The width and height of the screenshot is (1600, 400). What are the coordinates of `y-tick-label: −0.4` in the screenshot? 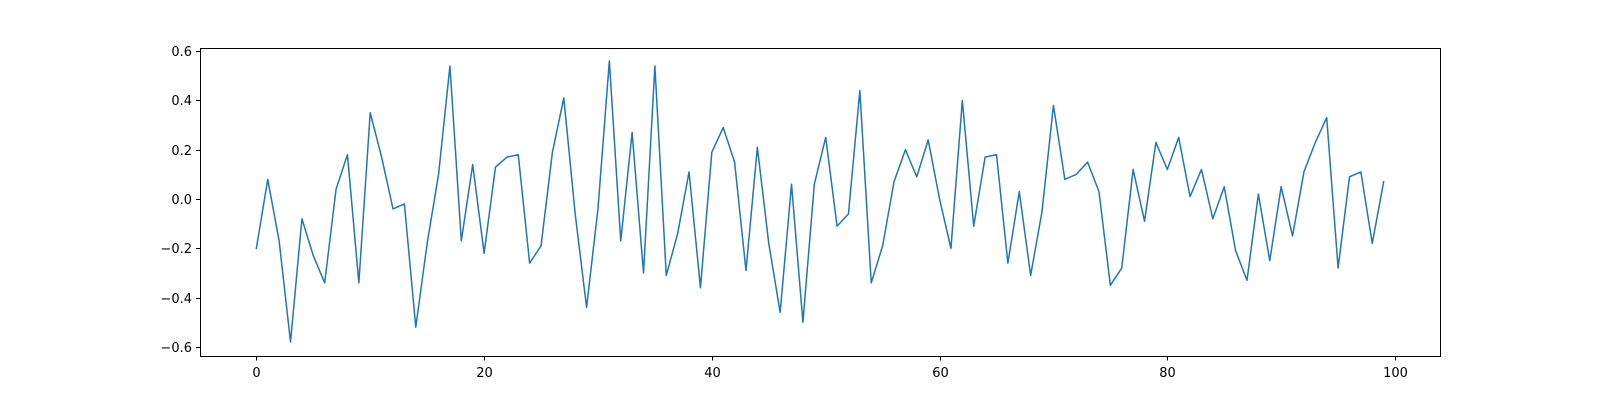 It's located at (176, 299).